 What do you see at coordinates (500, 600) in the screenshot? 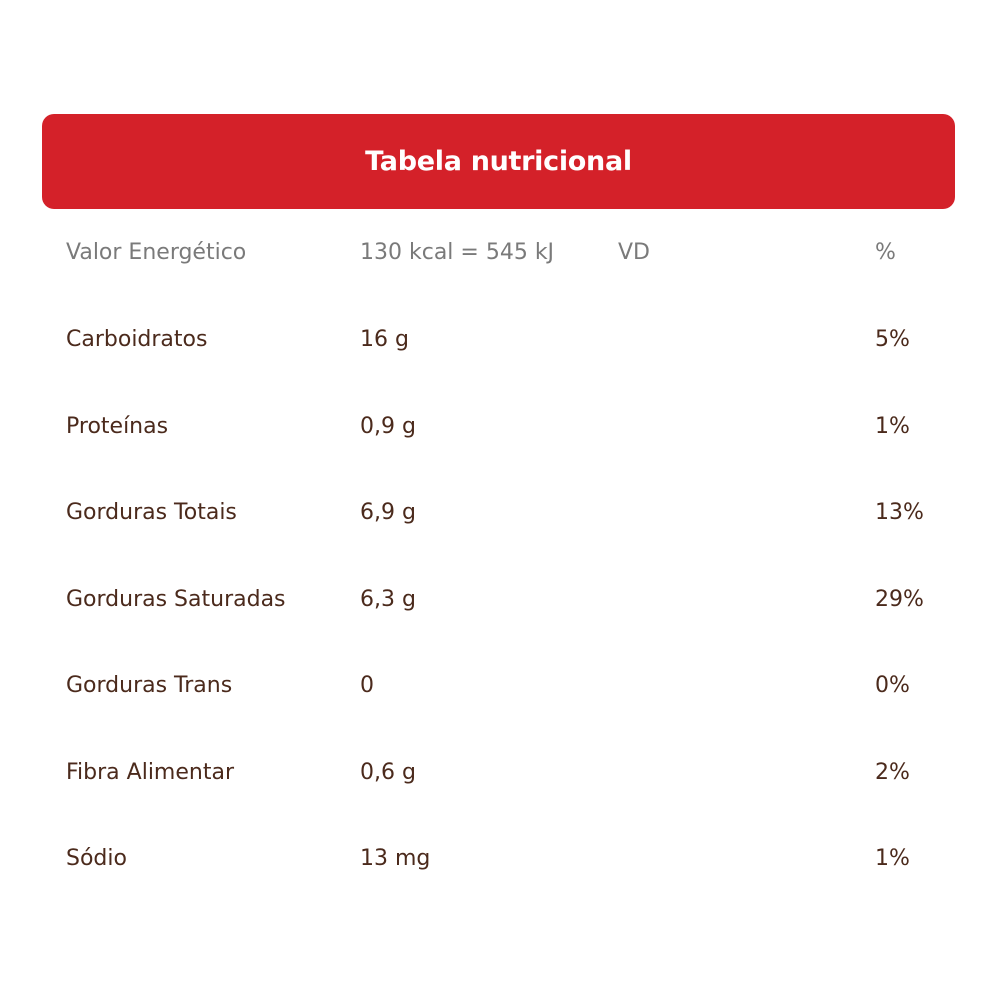
I see `table-row: Gorduras Saturadas 6,3 g 29%` at bounding box center [500, 600].